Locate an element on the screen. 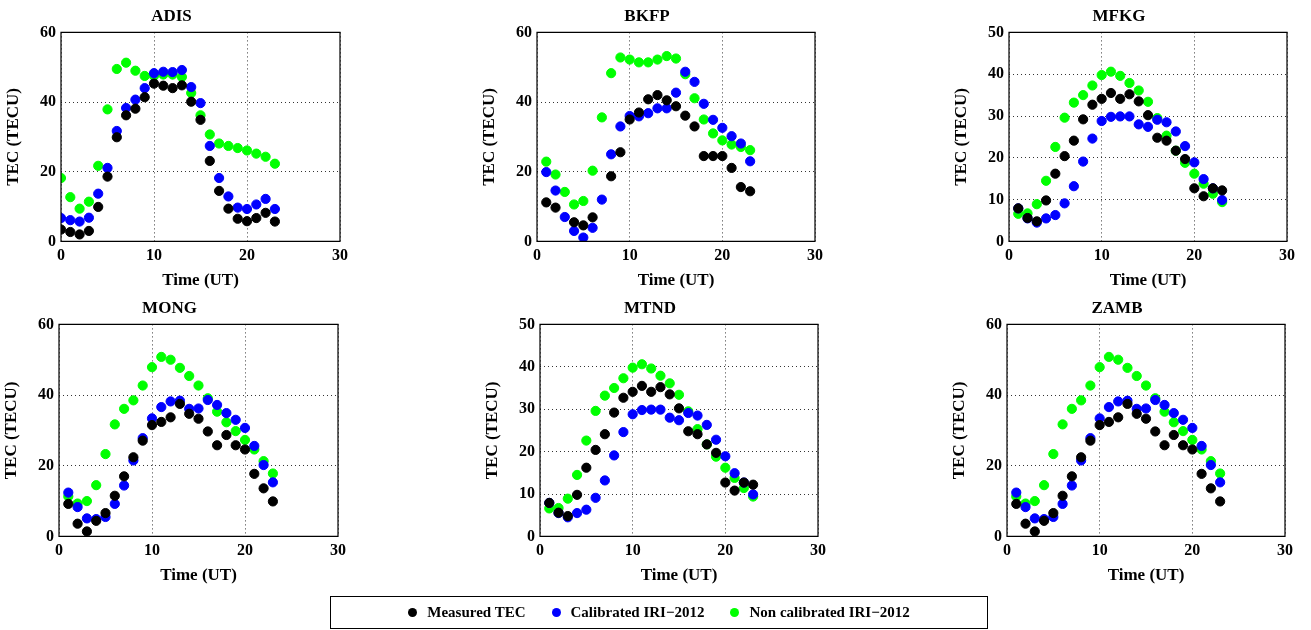 This screenshot has width=1311, height=630. chart-title: MONG is located at coordinates (169, 307).